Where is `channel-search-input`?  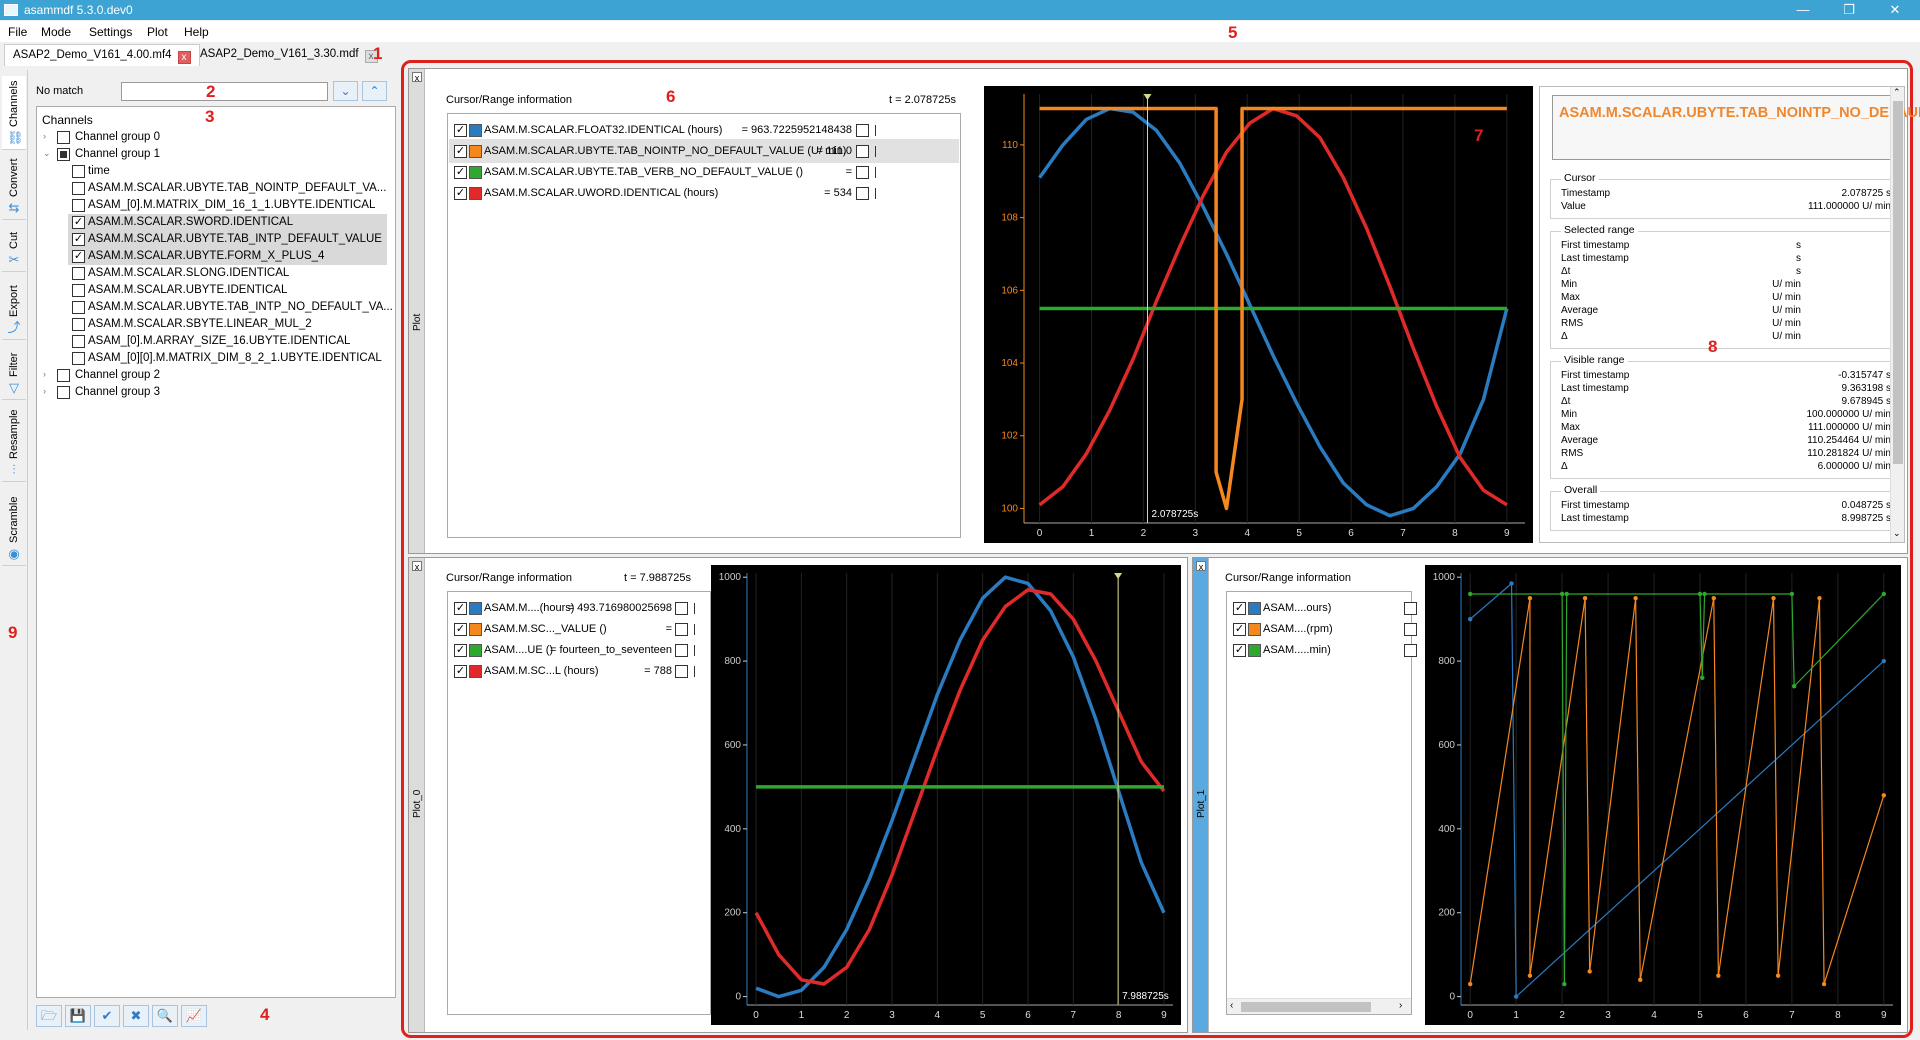
channel-search-input is located at coordinates (224, 91).